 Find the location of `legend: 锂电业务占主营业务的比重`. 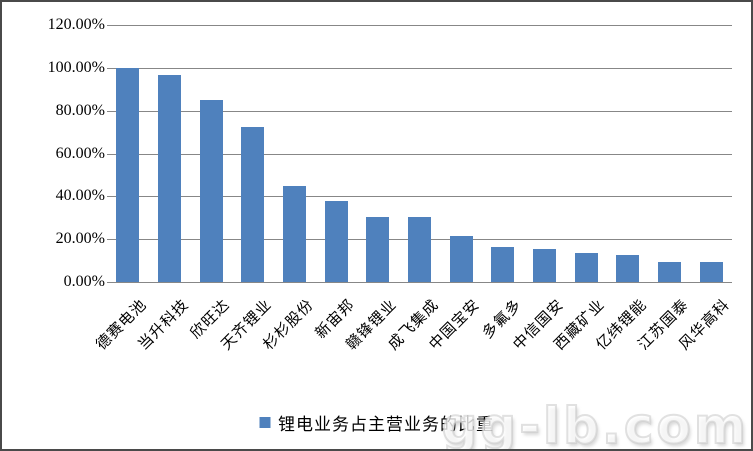

legend: 锂电业务占主营业务的比重 is located at coordinates (376, 422).